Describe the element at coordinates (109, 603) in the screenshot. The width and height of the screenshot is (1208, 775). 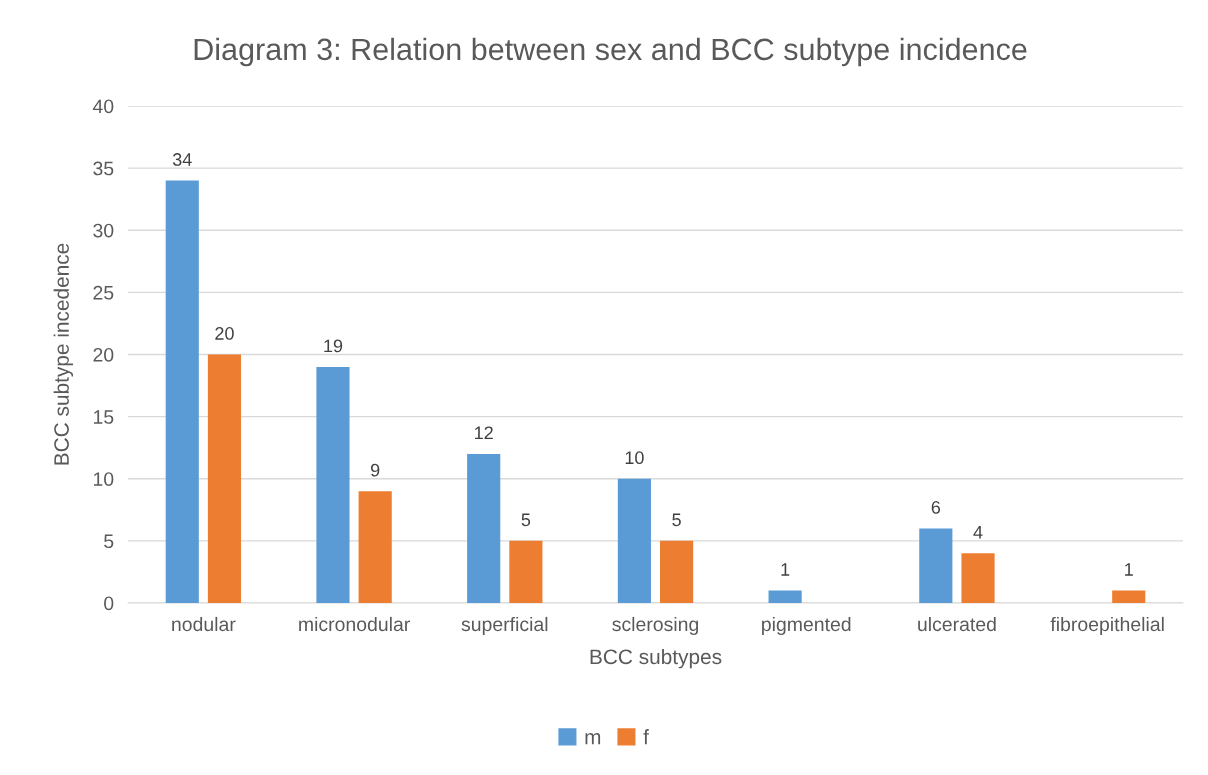
I see `y-tick-label: 0` at that location.